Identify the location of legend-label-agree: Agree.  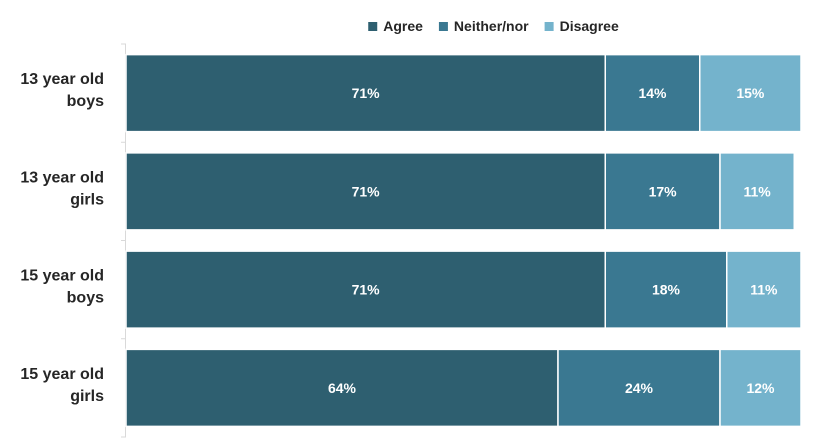
(403, 26).